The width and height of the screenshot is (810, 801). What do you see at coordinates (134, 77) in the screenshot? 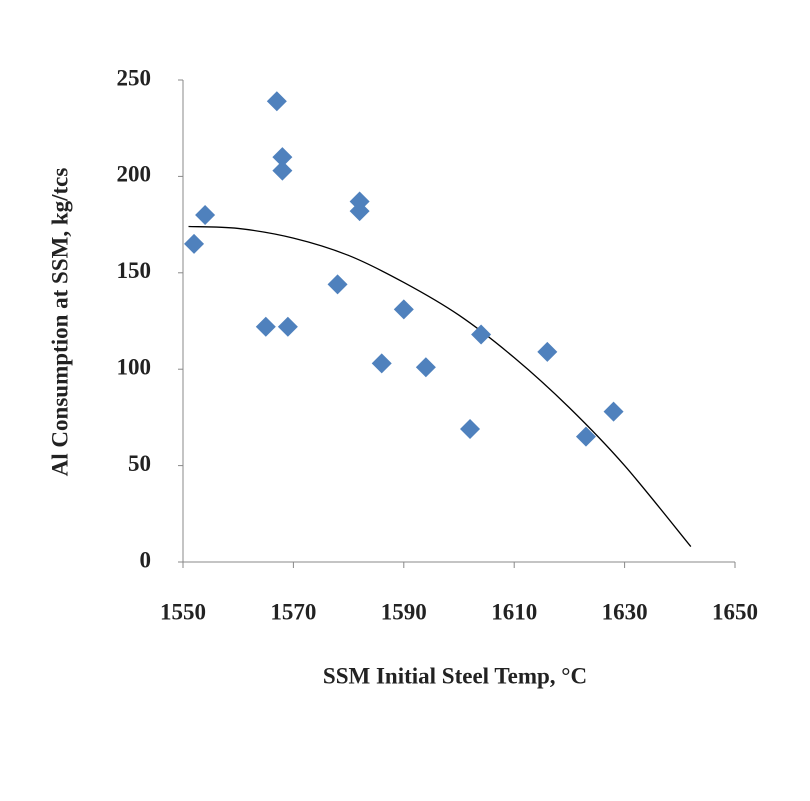
I see `y-tick-label: 250` at bounding box center [134, 77].